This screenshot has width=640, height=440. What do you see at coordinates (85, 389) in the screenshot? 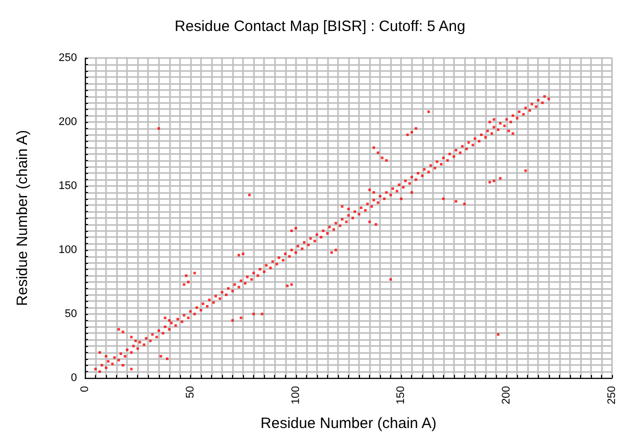
I see `x-tick-label: 0` at bounding box center [85, 389].